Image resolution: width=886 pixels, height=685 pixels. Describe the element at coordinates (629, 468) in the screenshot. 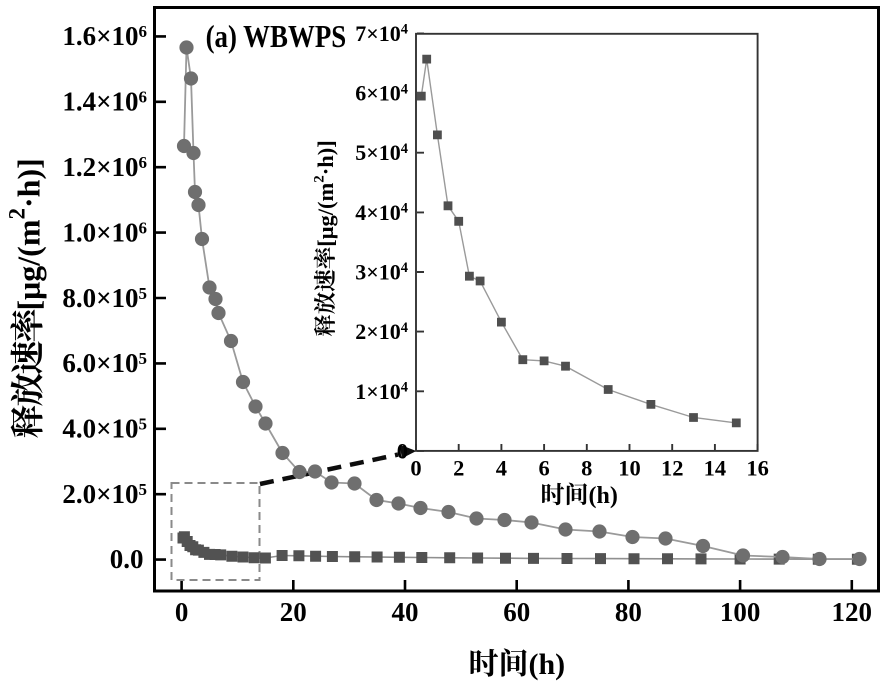

I see `svg-text: 10` at that location.